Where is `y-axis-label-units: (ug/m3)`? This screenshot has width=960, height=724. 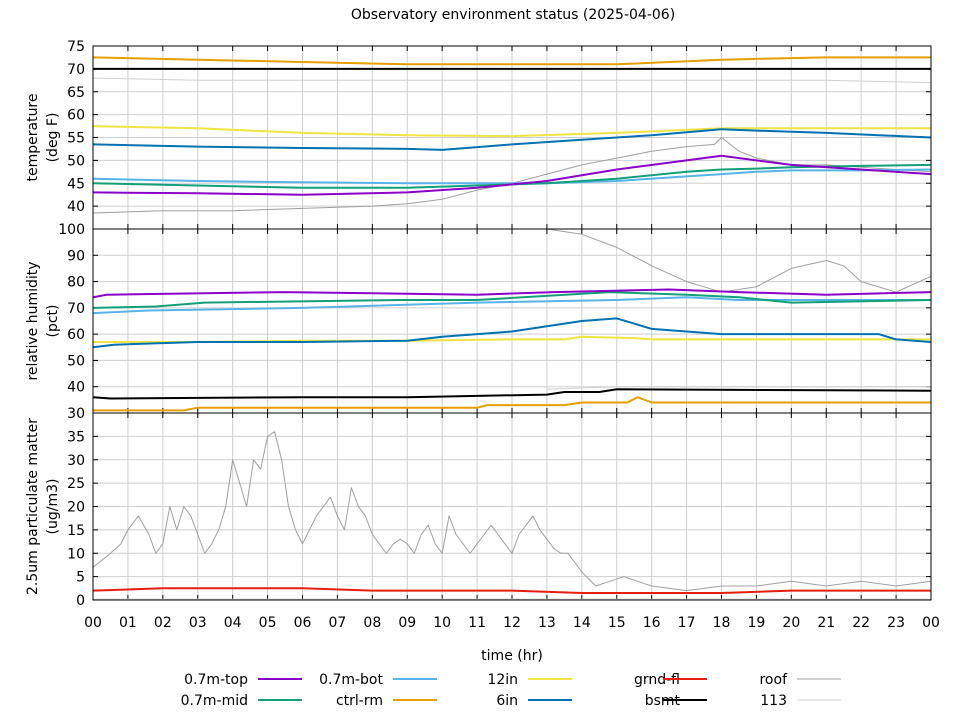
y-axis-label-units: (ug/m3) is located at coordinates (53, 507).